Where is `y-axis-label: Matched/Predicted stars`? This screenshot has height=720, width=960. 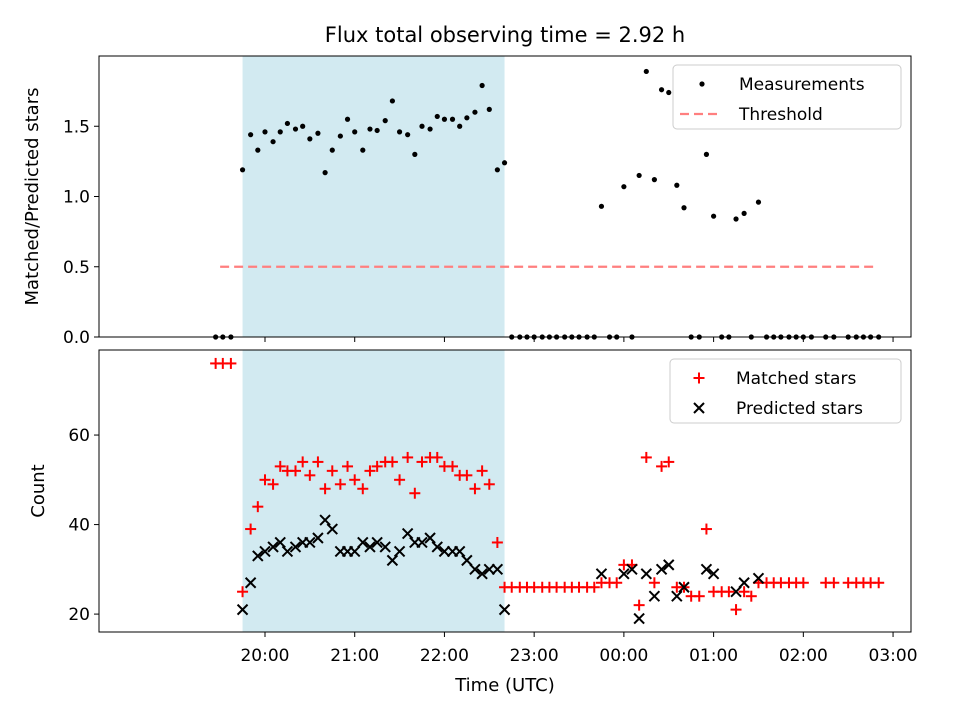 y-axis-label: Matched/Predicted stars is located at coordinates (32, 197).